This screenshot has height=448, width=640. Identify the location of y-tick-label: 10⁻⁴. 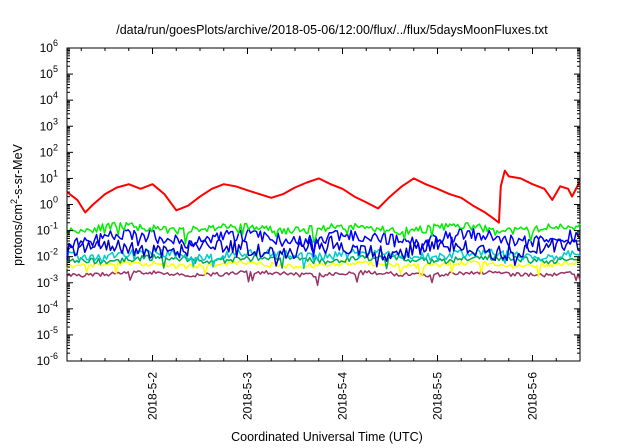
(47, 307).